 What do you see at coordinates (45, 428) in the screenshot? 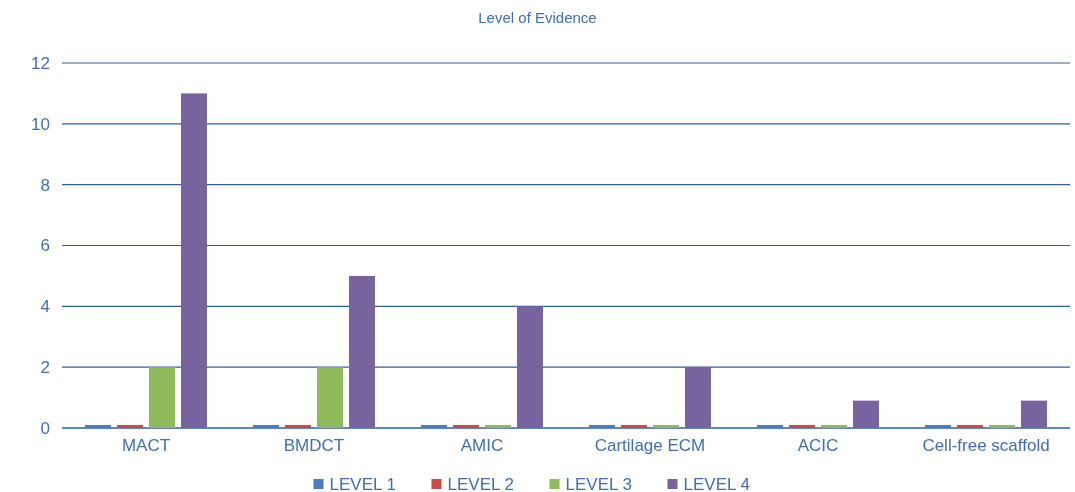
I see `y-tick-label: 0` at bounding box center [45, 428].